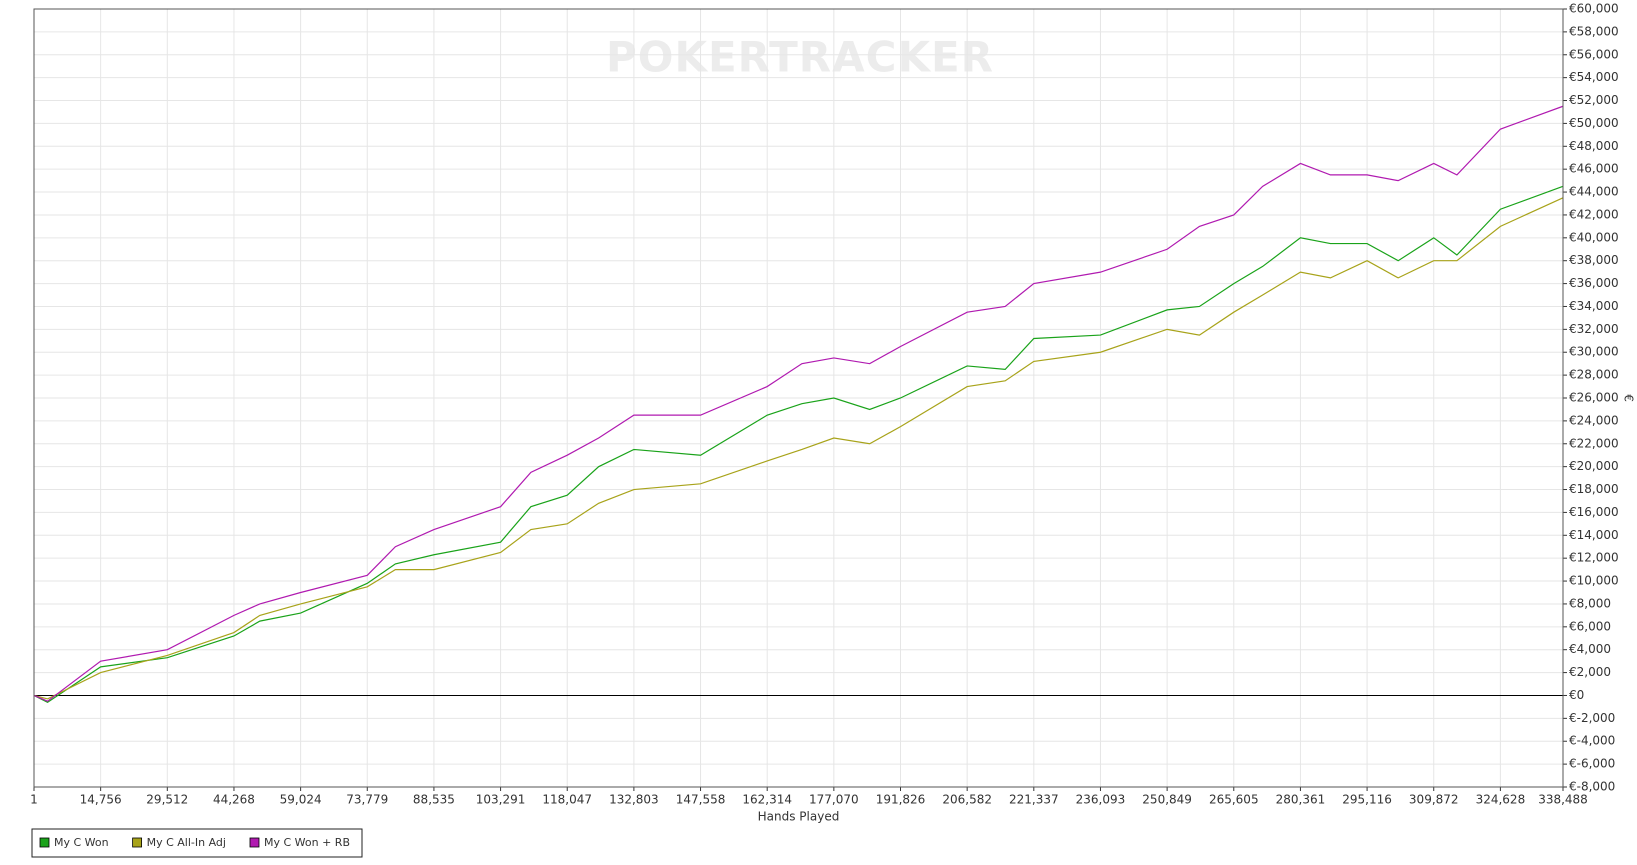  What do you see at coordinates (1594, 237) in the screenshot?
I see `y-tick-label: €40,000` at bounding box center [1594, 237].